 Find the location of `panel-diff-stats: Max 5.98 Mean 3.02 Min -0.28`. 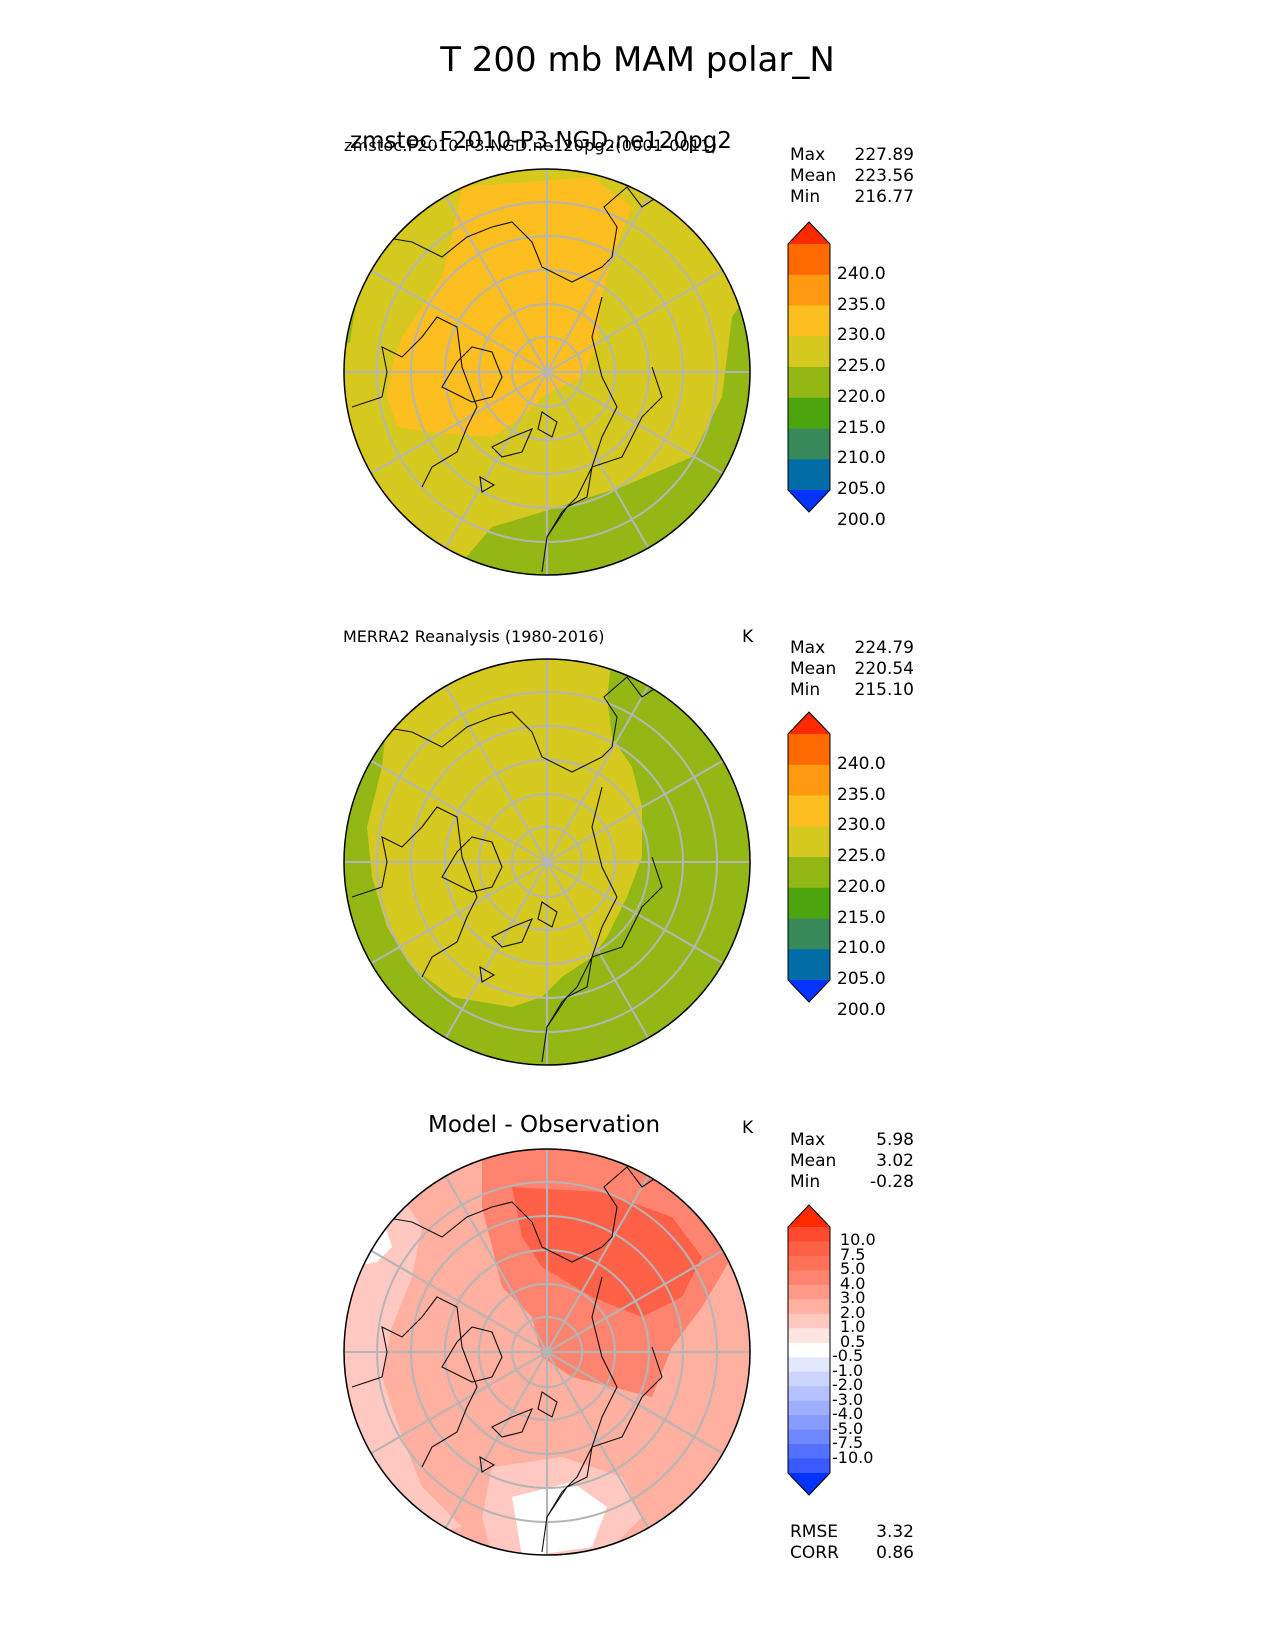

panel-diff-stats: Max 5.98 Mean 3.02 Min -0.28 is located at coordinates (852, 1161).